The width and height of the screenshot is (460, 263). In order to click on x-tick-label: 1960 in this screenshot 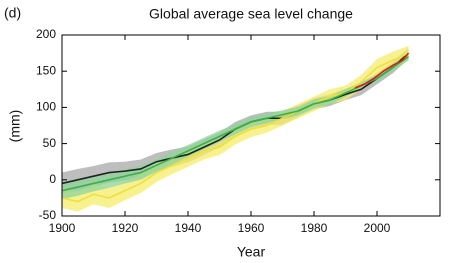, I will do `click(251, 228)`.